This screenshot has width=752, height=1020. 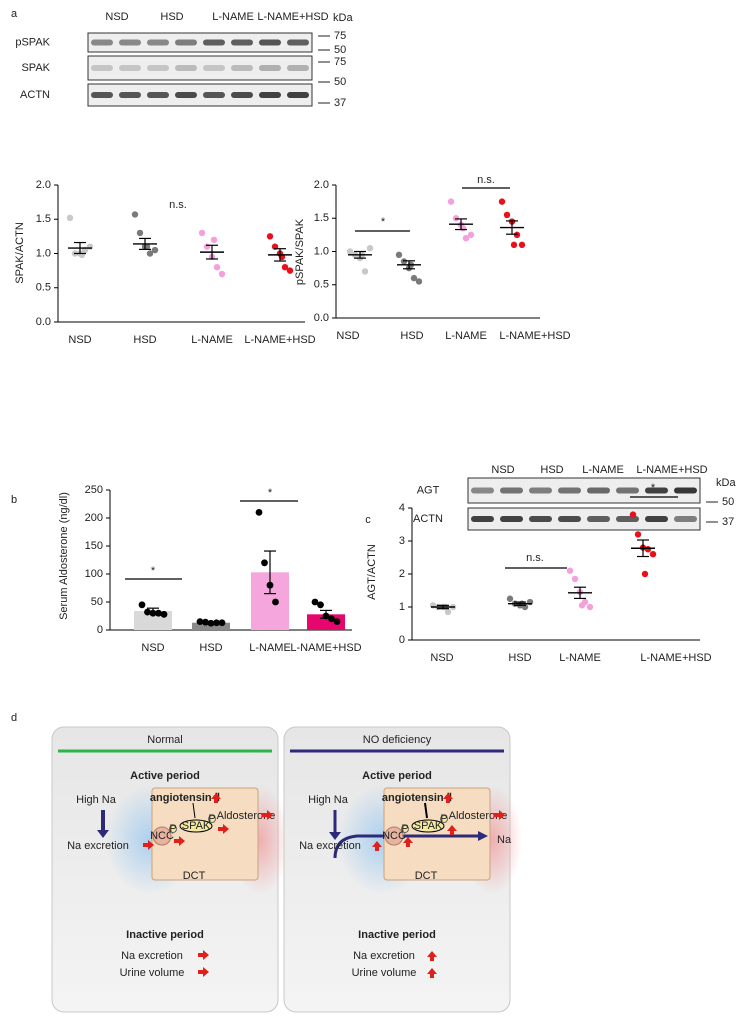 What do you see at coordinates (502, 470) in the screenshot?
I see `blot-group-label: NSD` at bounding box center [502, 470].